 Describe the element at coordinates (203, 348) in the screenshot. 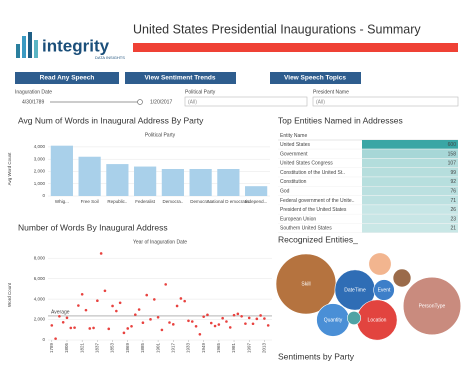

I see `x-tick-label: 1949` at that location.